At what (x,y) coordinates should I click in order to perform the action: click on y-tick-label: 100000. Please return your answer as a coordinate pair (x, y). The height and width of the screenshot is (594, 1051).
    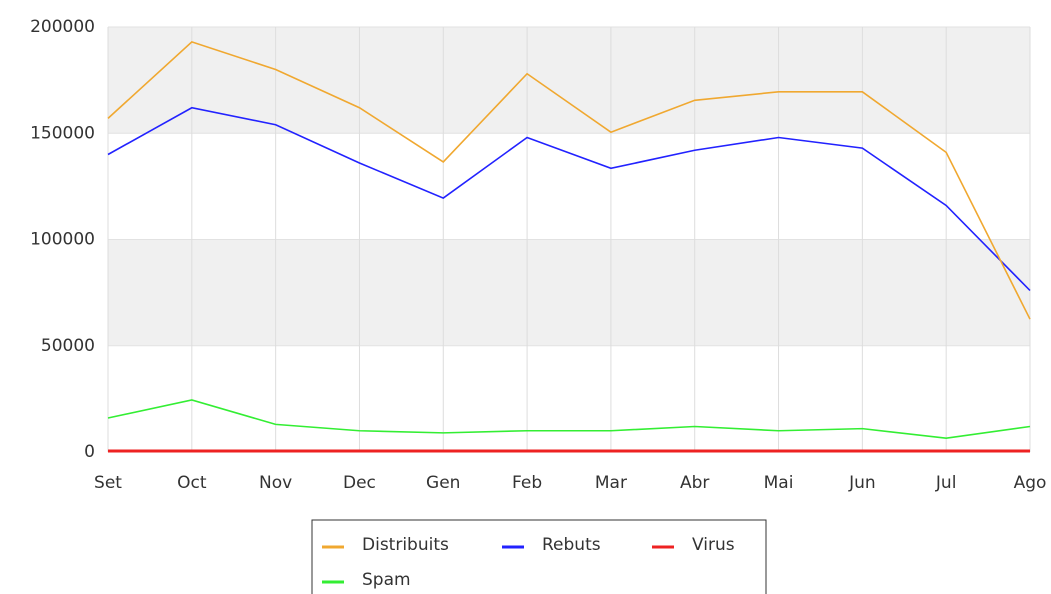
    Looking at the image, I should click on (62, 240).